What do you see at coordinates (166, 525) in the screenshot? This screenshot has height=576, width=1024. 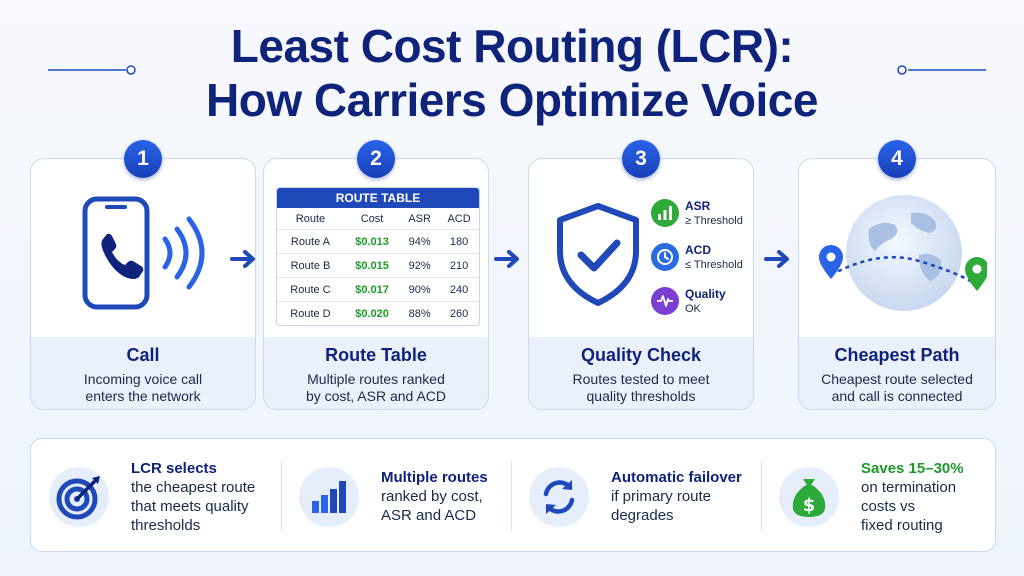 I see `feature-line: thresholds` at bounding box center [166, 525].